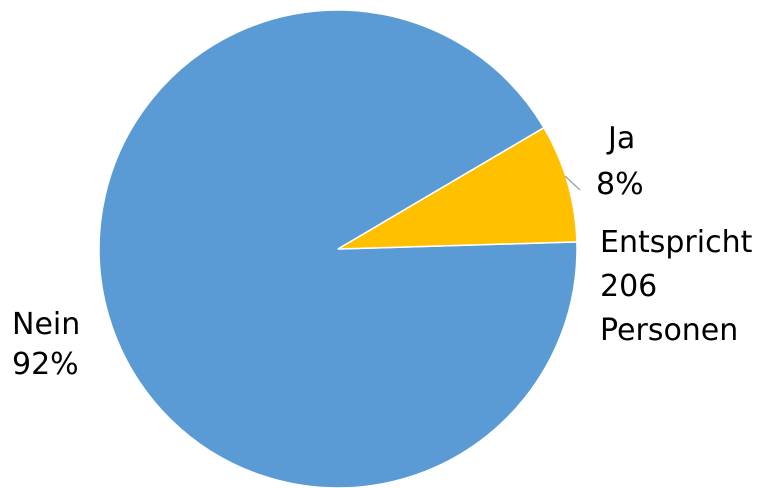 This screenshot has width=771, height=488. What do you see at coordinates (676, 242) in the screenshot?
I see `annotation-line-1: Entspricht` at bounding box center [676, 242].